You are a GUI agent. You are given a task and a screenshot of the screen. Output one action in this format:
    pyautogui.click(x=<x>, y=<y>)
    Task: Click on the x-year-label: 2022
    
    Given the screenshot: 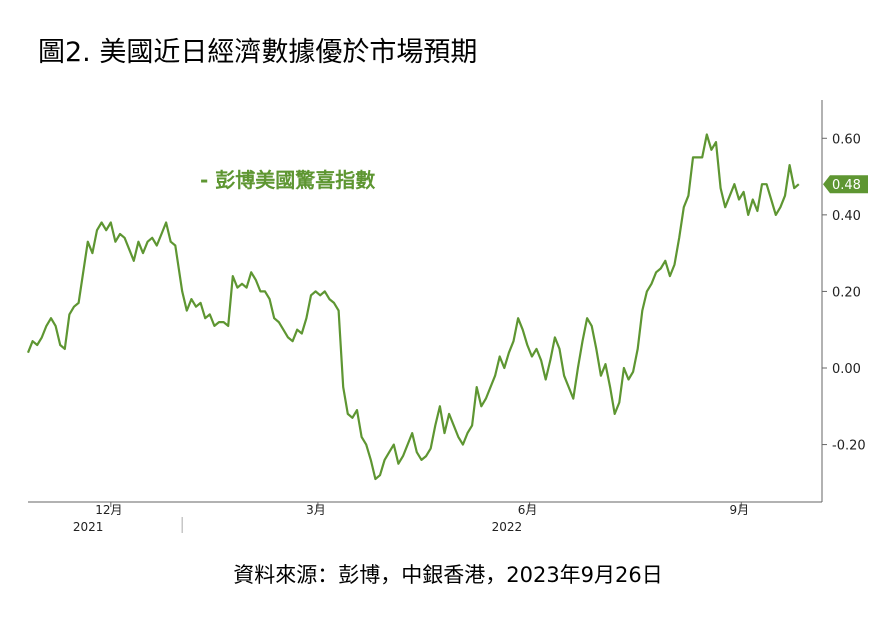 What is the action you would take?
    pyautogui.click(x=507, y=527)
    